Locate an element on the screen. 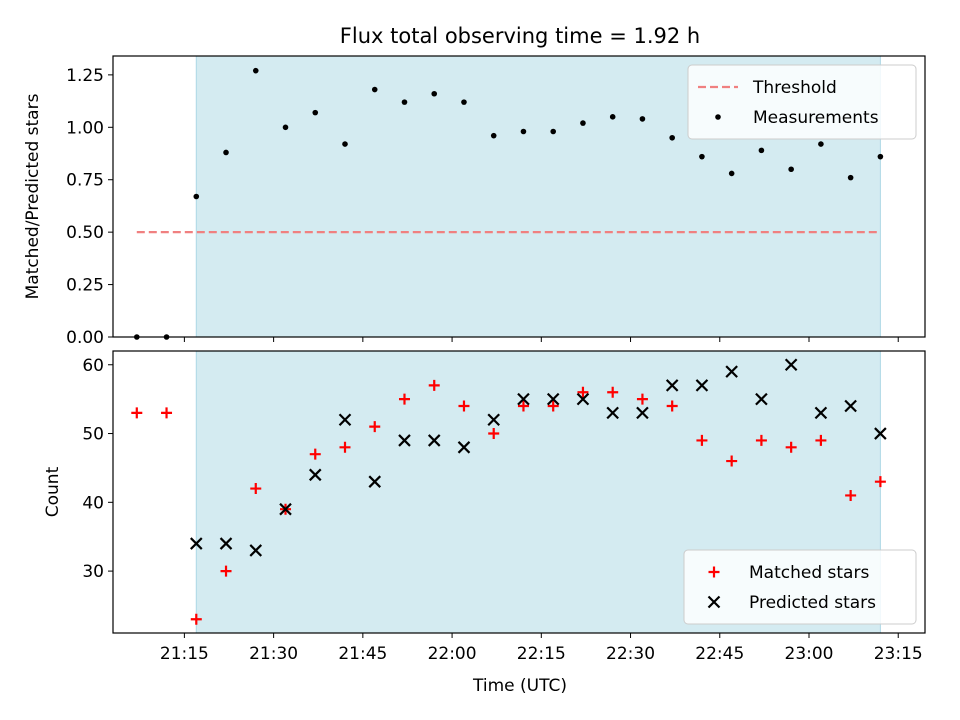 Image resolution: width=960 pixels, height=720 pixels. x-tick-label: 22:30 is located at coordinates (630, 654).